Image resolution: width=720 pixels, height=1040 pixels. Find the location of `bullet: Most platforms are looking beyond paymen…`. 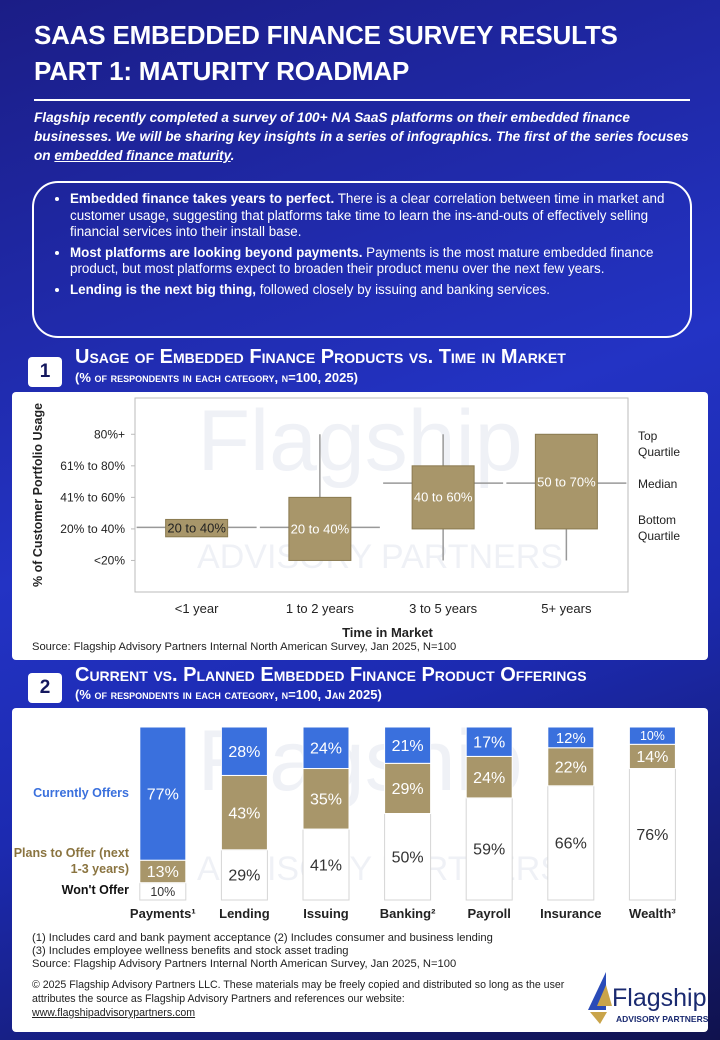

bullet: Most platforms are looking beyond paymen… is located at coordinates (372, 261).